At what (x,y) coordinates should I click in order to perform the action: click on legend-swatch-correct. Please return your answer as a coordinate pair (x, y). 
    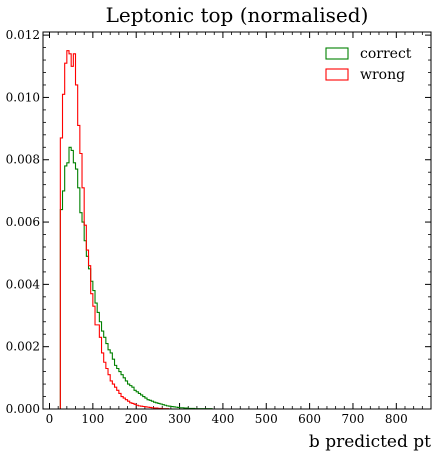
    Looking at the image, I should click on (337, 53).